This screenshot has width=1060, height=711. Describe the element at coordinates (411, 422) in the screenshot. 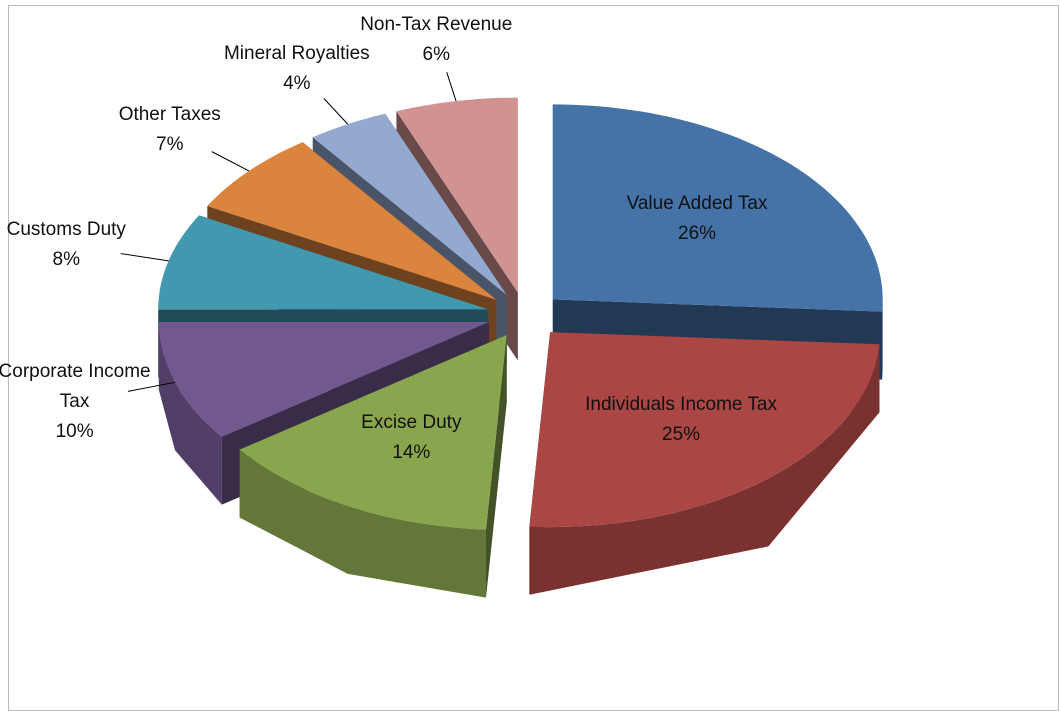

I see `slice-label-name: Excise Duty` at that location.